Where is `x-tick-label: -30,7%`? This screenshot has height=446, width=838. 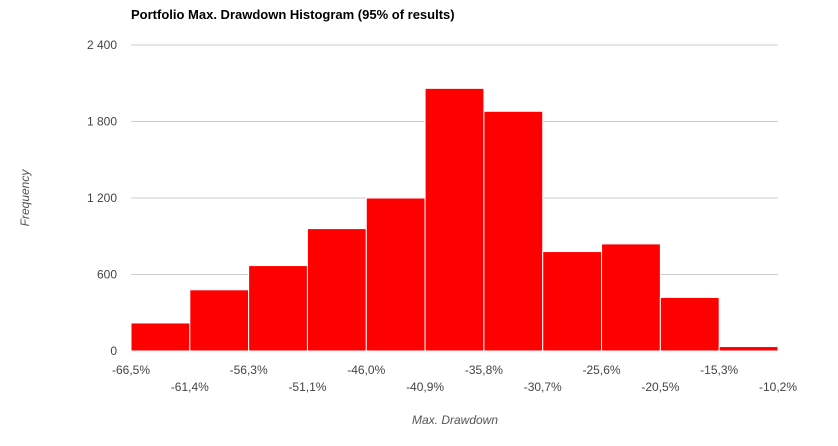 x-tick-label: -30,7% is located at coordinates (543, 387).